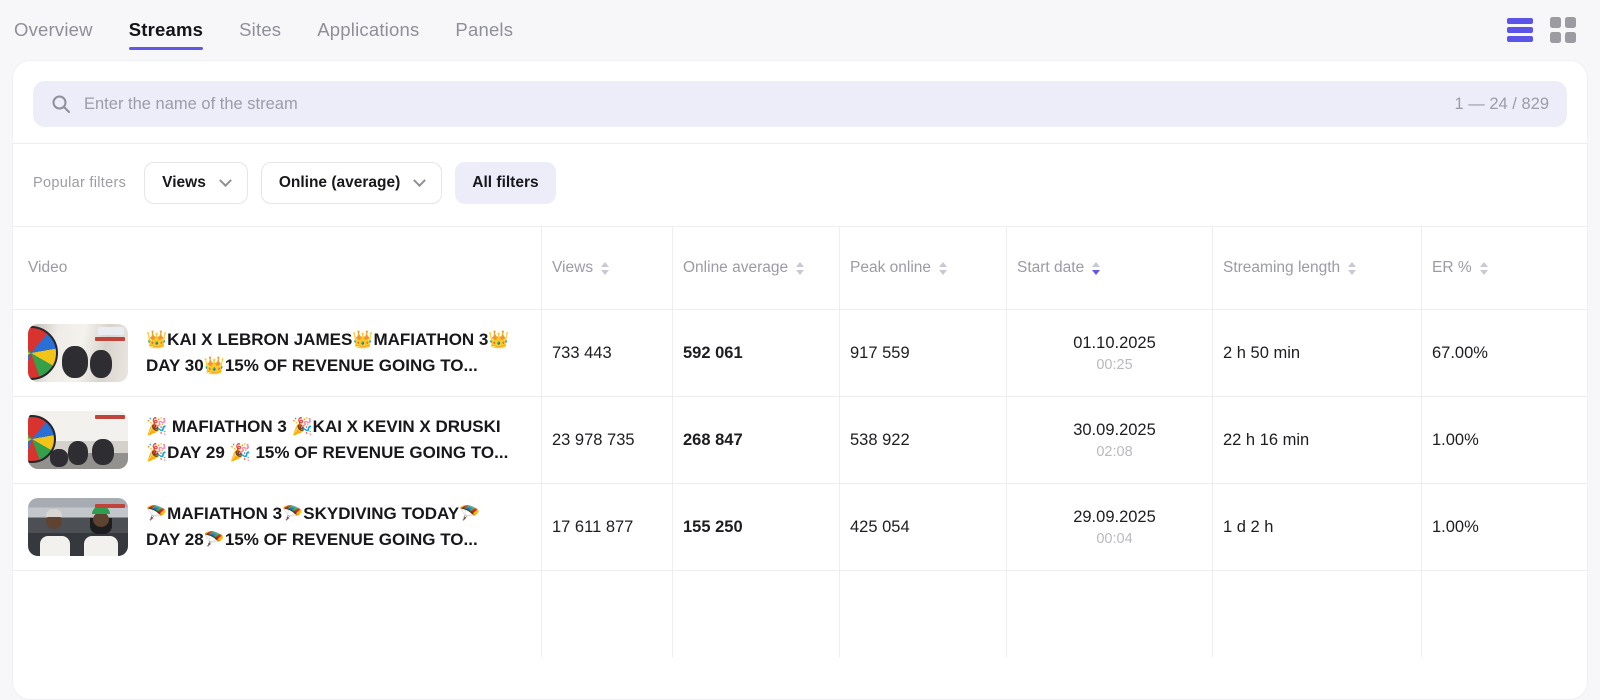  Describe the element at coordinates (1109, 439) in the screenshot. I see `start-date-cell: 30.09.2025 02:08` at that location.